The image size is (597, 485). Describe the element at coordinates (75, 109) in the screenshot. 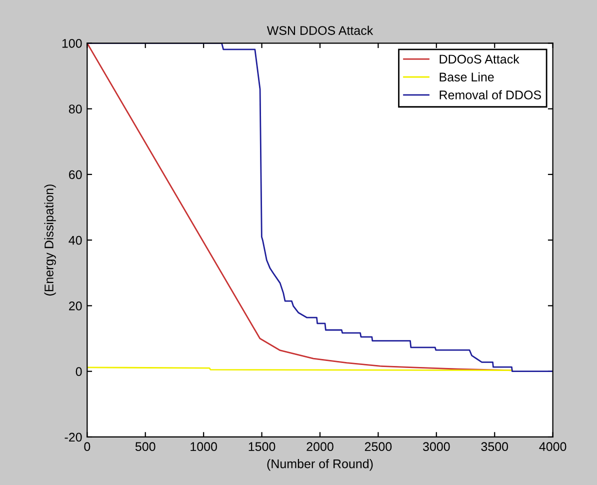

I see `y-tick-label: 80` at that location.